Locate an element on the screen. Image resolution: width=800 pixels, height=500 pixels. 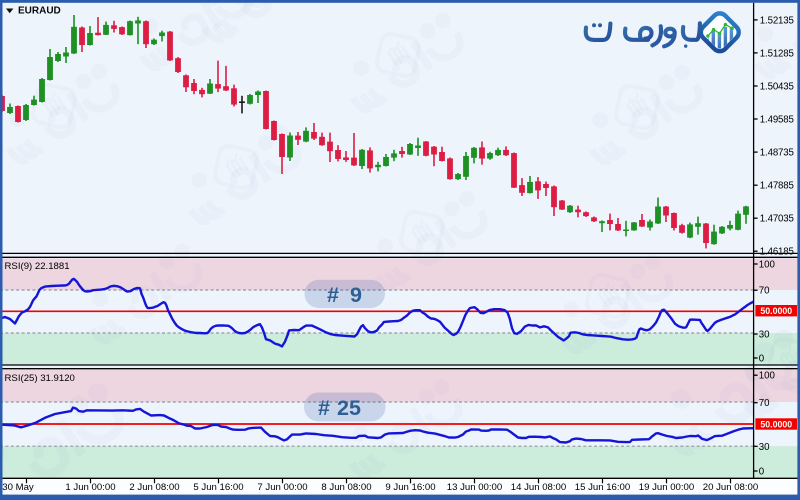
svg-text: 1.51285 is located at coordinates (777, 53).